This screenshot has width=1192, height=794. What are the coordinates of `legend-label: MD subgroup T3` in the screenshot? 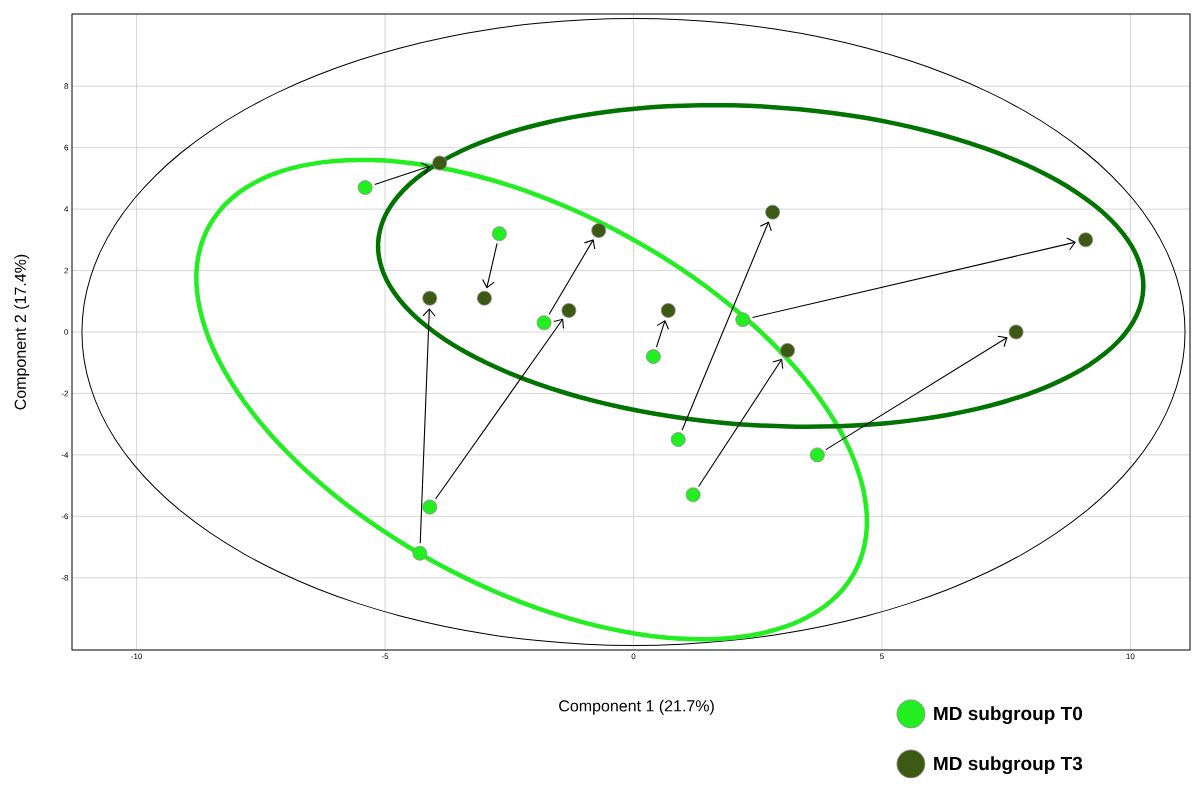 It's located at (1008, 765).